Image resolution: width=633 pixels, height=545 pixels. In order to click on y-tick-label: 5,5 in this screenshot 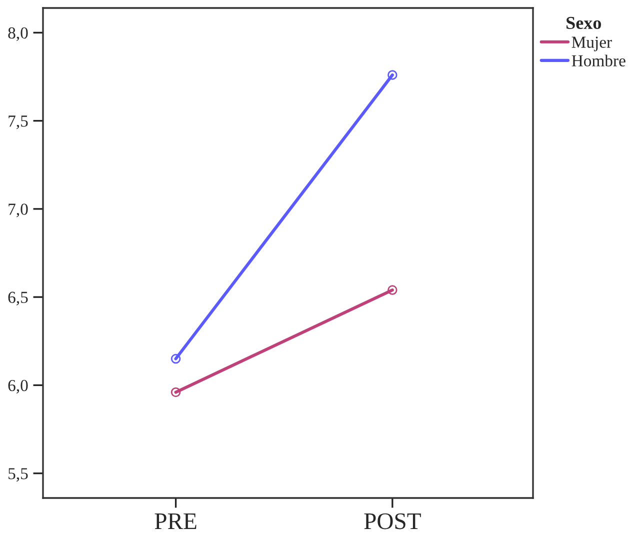, I will do `click(18, 475)`.